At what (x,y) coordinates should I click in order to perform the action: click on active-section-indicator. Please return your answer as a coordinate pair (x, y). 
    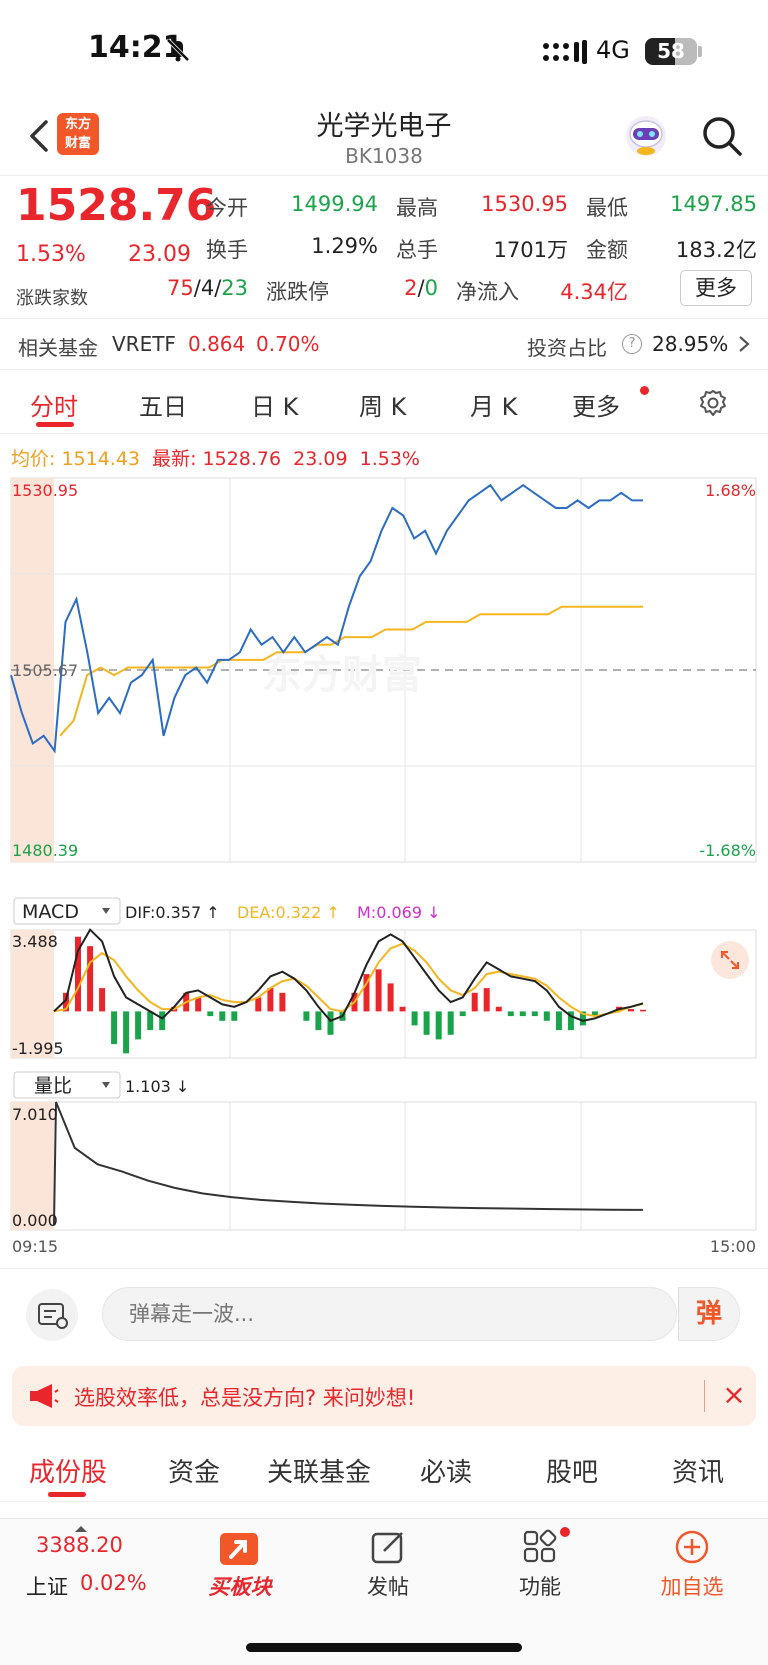
    Looking at the image, I should click on (67, 1494).